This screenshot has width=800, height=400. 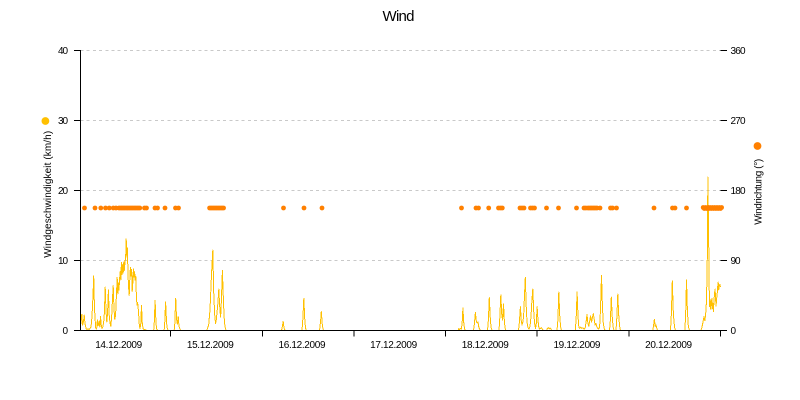 I want to click on svg-text: 10, so click(x=63, y=261).